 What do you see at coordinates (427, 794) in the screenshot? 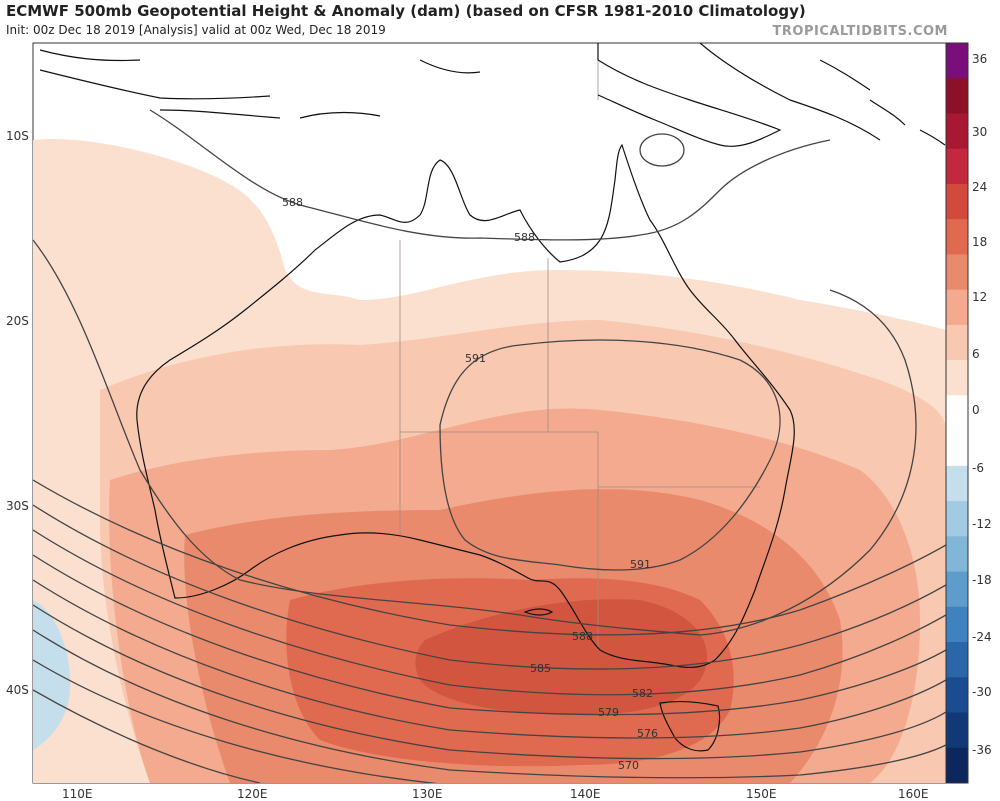
I see `lon-label: 130E` at bounding box center [427, 794].